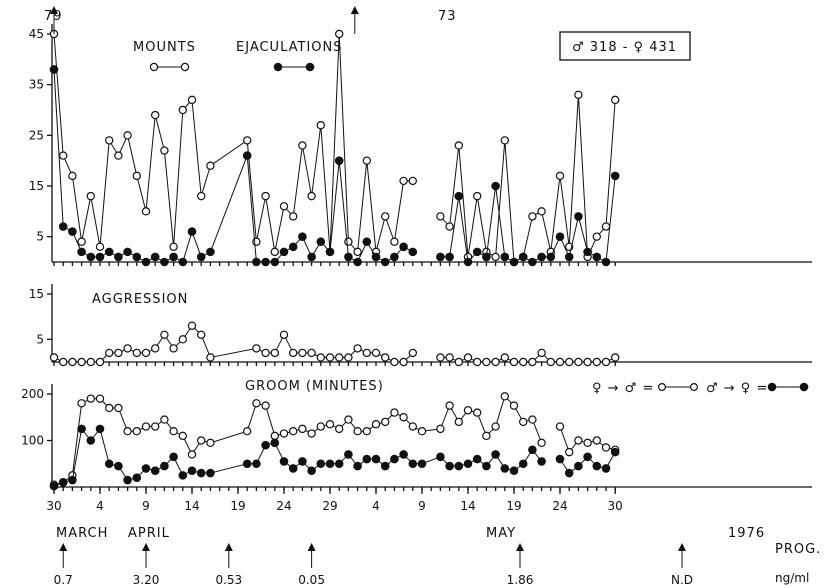  What do you see at coordinates (772, 387) in the screenshot?
I see `legend-groom-male-marker` at bounding box center [772, 387].